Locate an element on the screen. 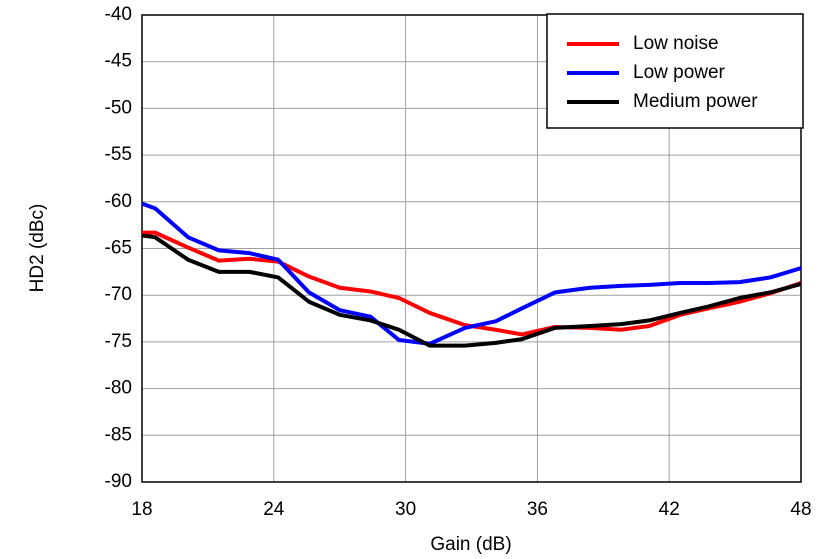 The height and width of the screenshot is (559, 839). x-axis-label: Gain (dB) is located at coordinates (470, 544).